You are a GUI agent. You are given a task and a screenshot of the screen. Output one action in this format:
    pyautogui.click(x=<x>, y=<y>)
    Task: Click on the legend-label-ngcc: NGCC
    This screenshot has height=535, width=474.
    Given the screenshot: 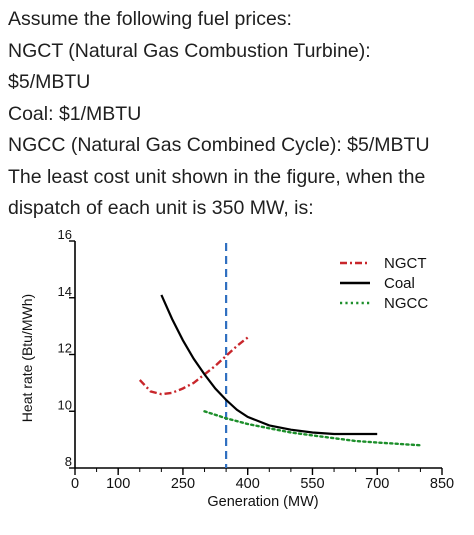 What is the action you would take?
    pyautogui.click(x=406, y=303)
    